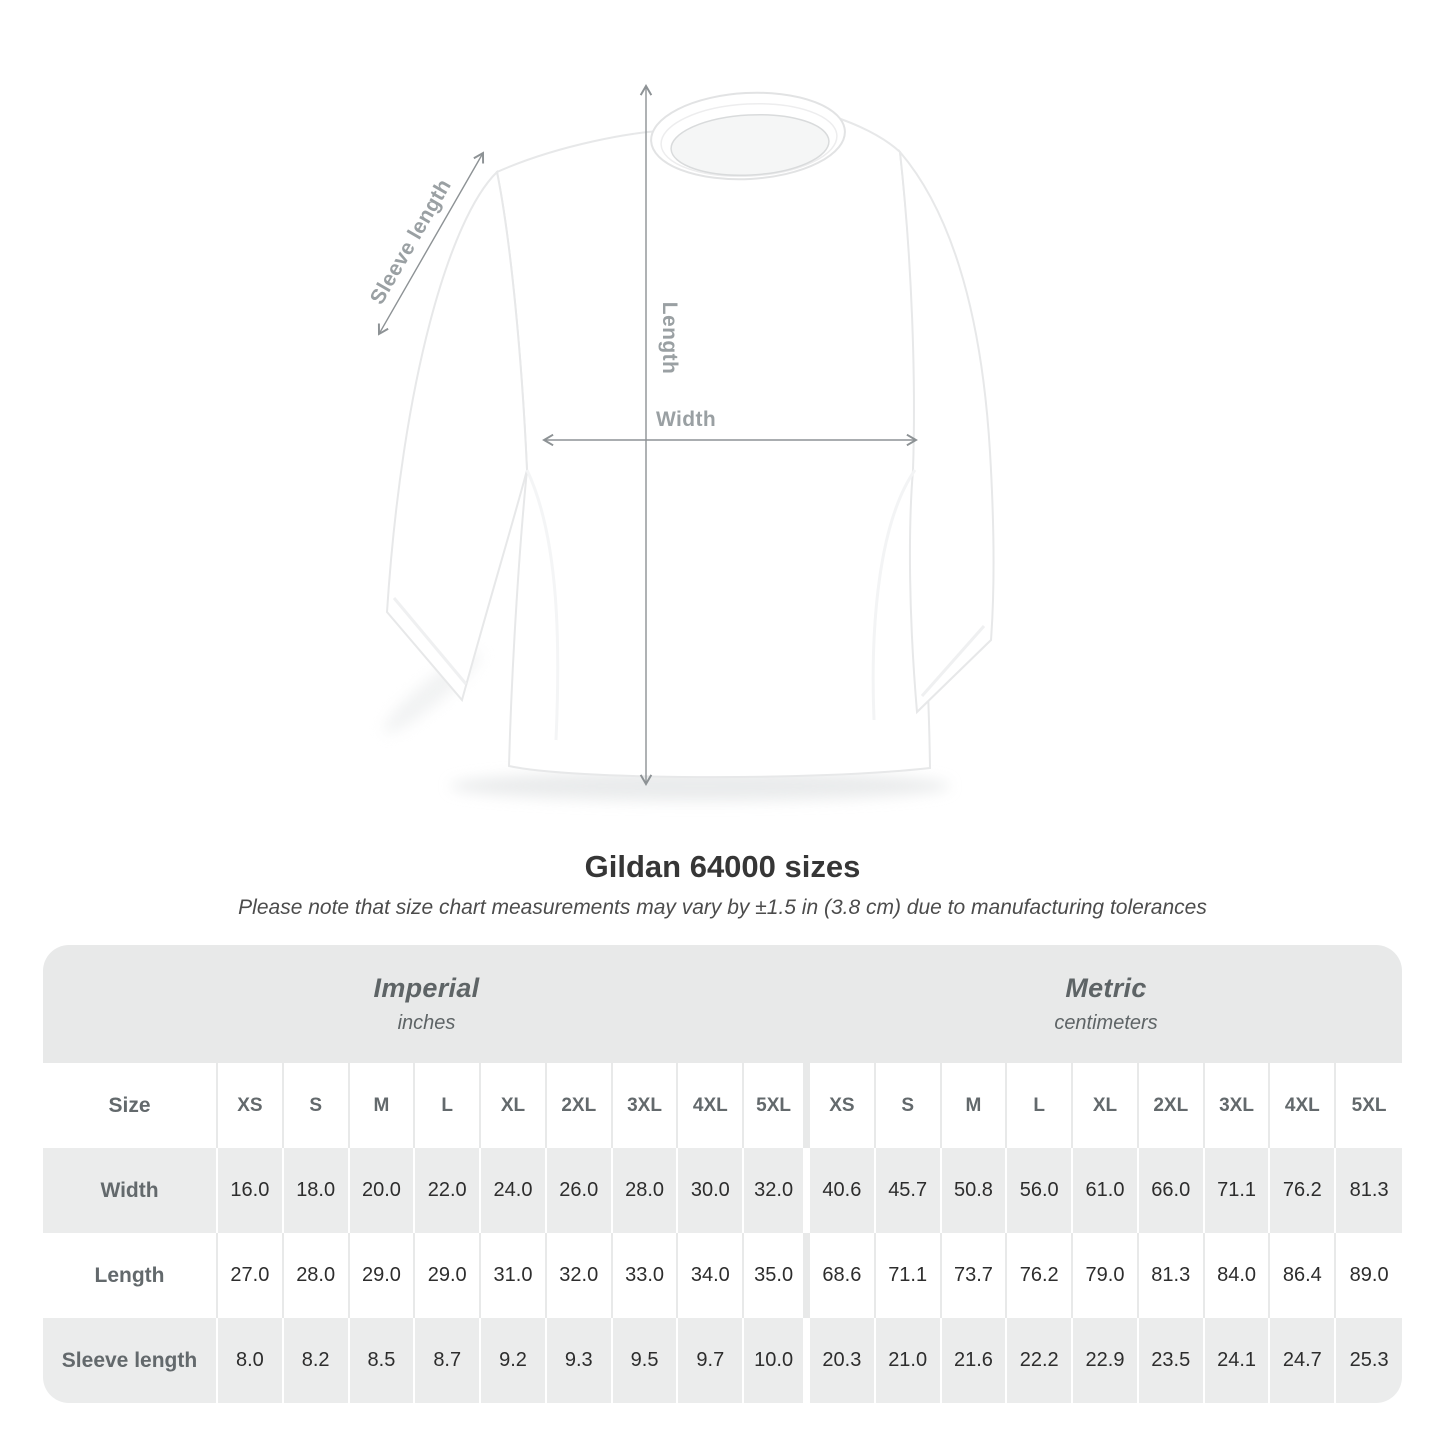 This screenshot has width=1445, height=1445. Describe the element at coordinates (426, 1023) in the screenshot. I see `imperial-unit: inches` at that location.